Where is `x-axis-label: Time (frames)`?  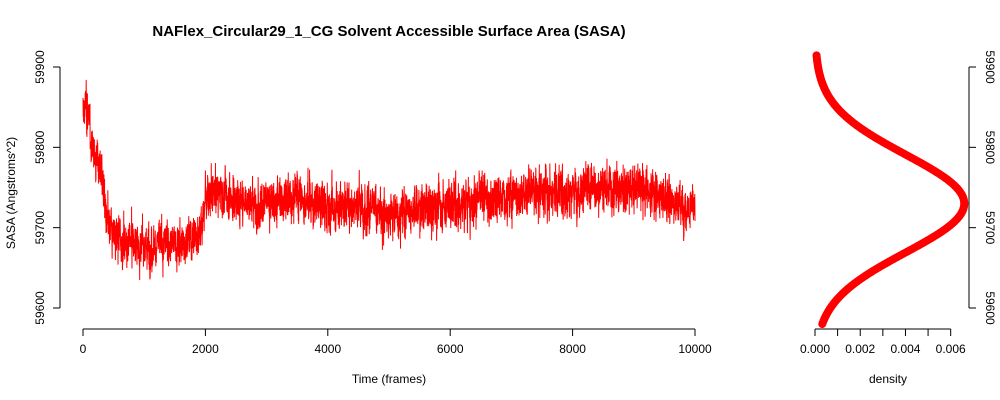 x-axis-label: Time (frames) is located at coordinates (389, 379).